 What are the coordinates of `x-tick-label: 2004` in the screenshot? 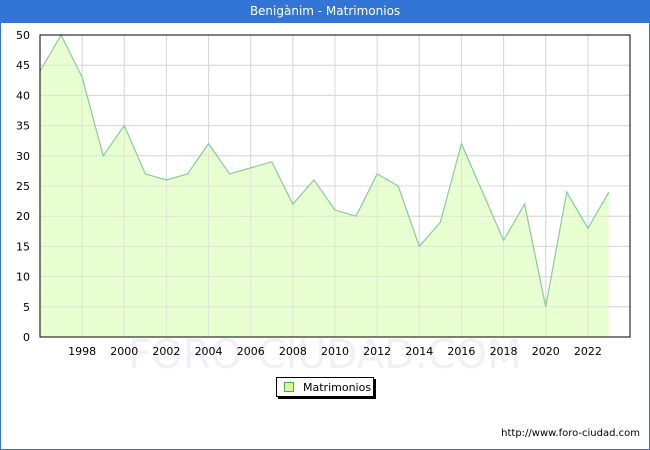 It's located at (209, 351).